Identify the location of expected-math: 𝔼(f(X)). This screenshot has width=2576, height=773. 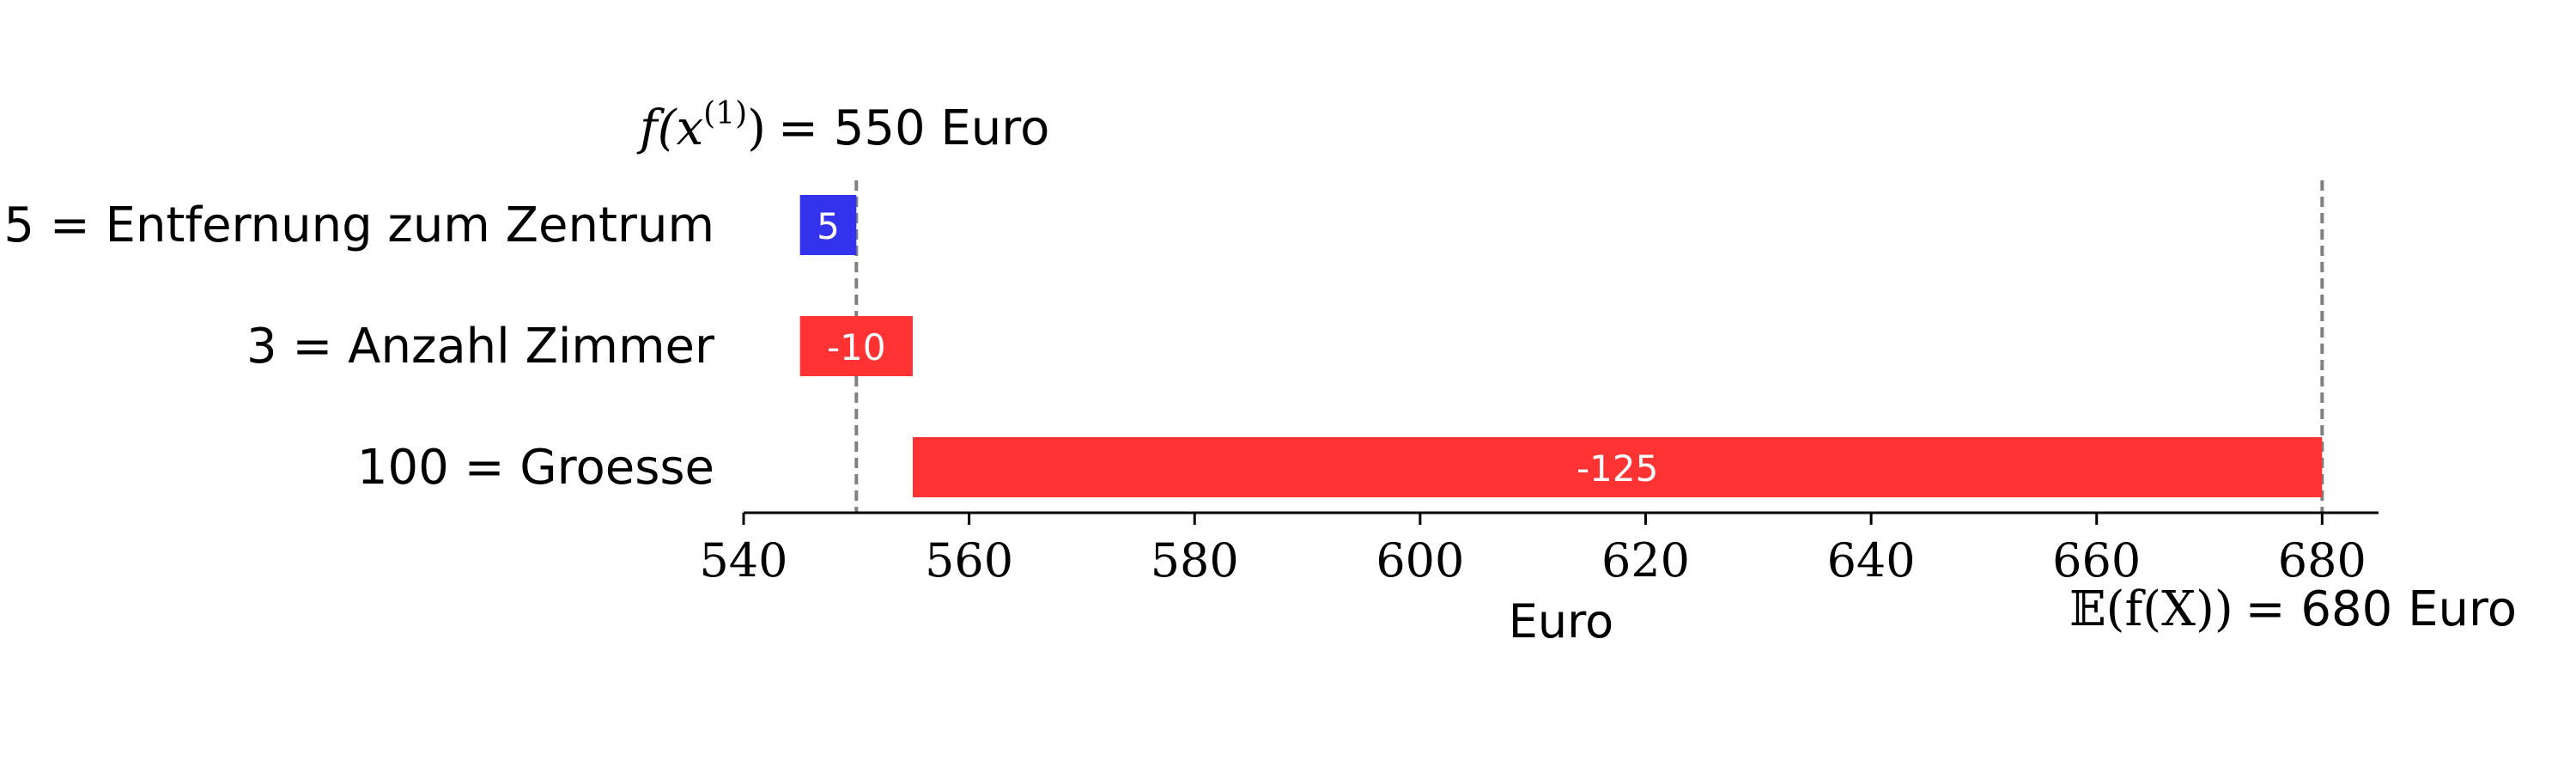
(2151, 609).